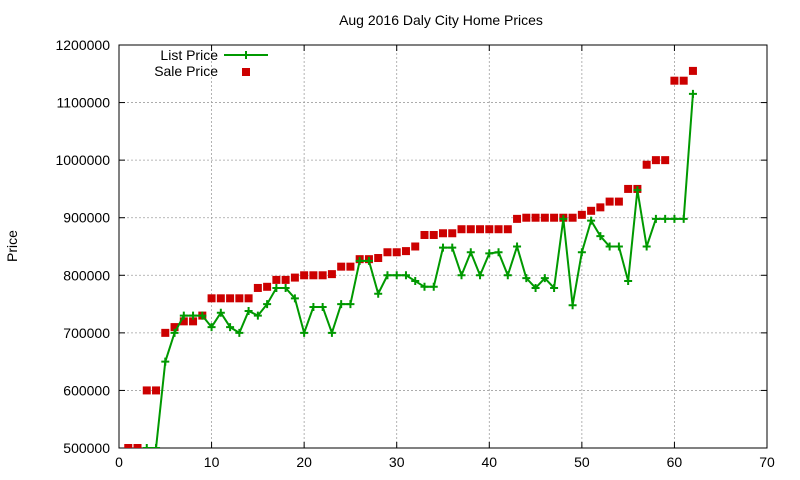 The height and width of the screenshot is (480, 800). I want to click on chart-title: Aug 2016 Daly City Home Prices, so click(441, 20).